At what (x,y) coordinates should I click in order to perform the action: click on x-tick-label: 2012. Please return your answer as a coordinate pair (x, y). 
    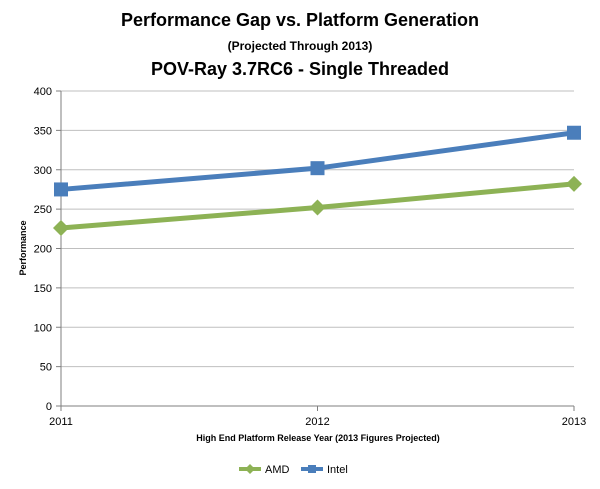
    Looking at the image, I should click on (317, 422).